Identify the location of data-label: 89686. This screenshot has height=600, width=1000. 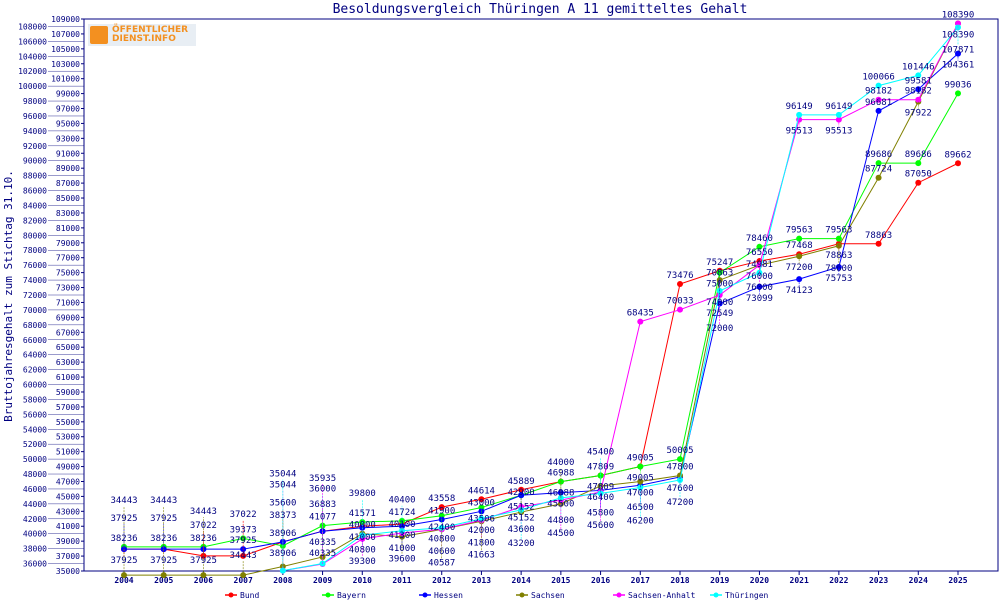
(878, 155).